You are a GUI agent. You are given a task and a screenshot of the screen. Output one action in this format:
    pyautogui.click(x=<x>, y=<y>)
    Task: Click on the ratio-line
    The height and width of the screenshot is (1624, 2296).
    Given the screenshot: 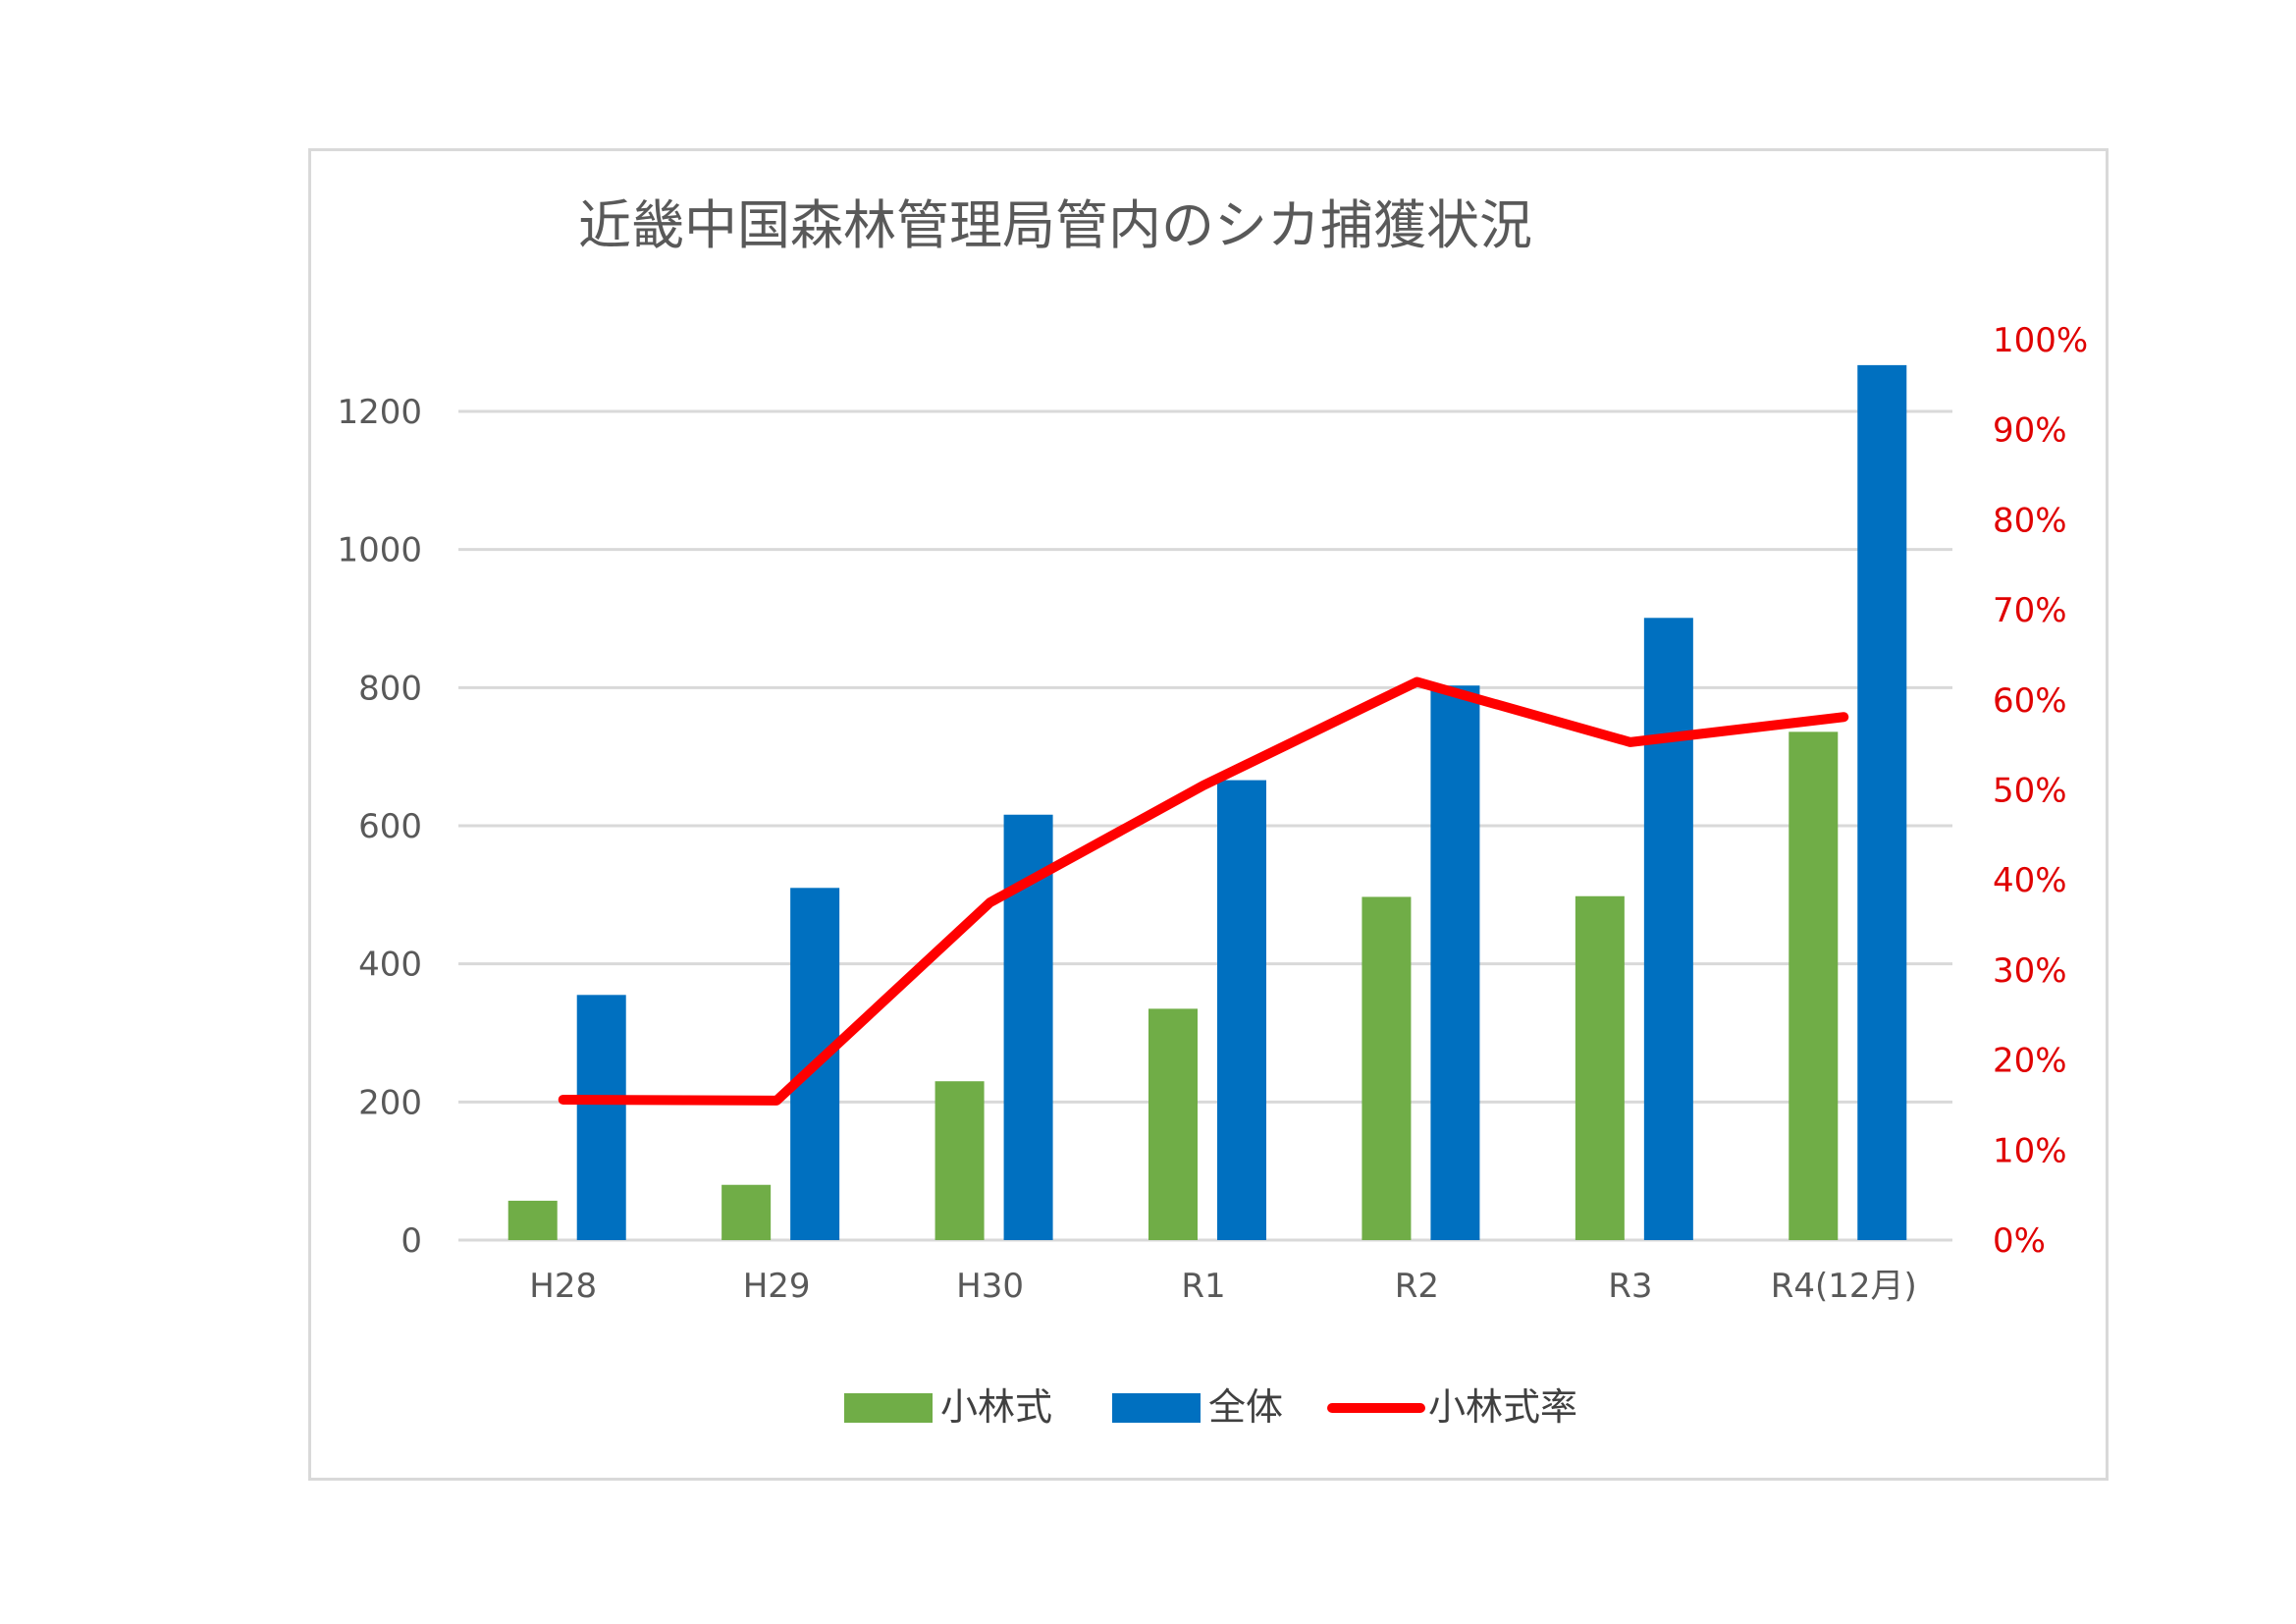 What is the action you would take?
    pyautogui.click(x=1203, y=891)
    